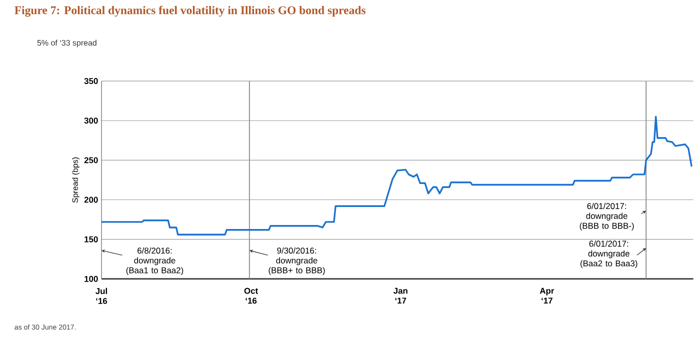  What do you see at coordinates (155, 261) in the screenshot?
I see `annotation: 6/8/2016: downgrade (Baa1 to Baa2)` at bounding box center [155, 261].